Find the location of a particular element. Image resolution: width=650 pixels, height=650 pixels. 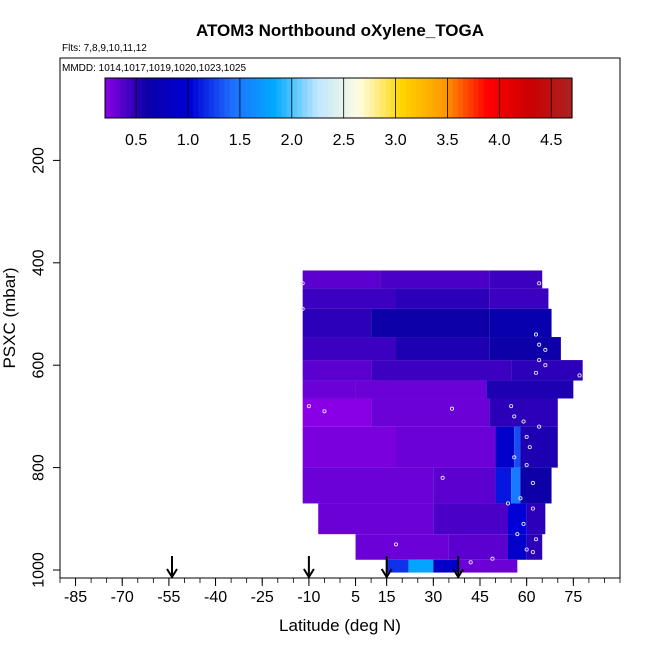

colorbar-tick-label: 3.0 is located at coordinates (395, 140).